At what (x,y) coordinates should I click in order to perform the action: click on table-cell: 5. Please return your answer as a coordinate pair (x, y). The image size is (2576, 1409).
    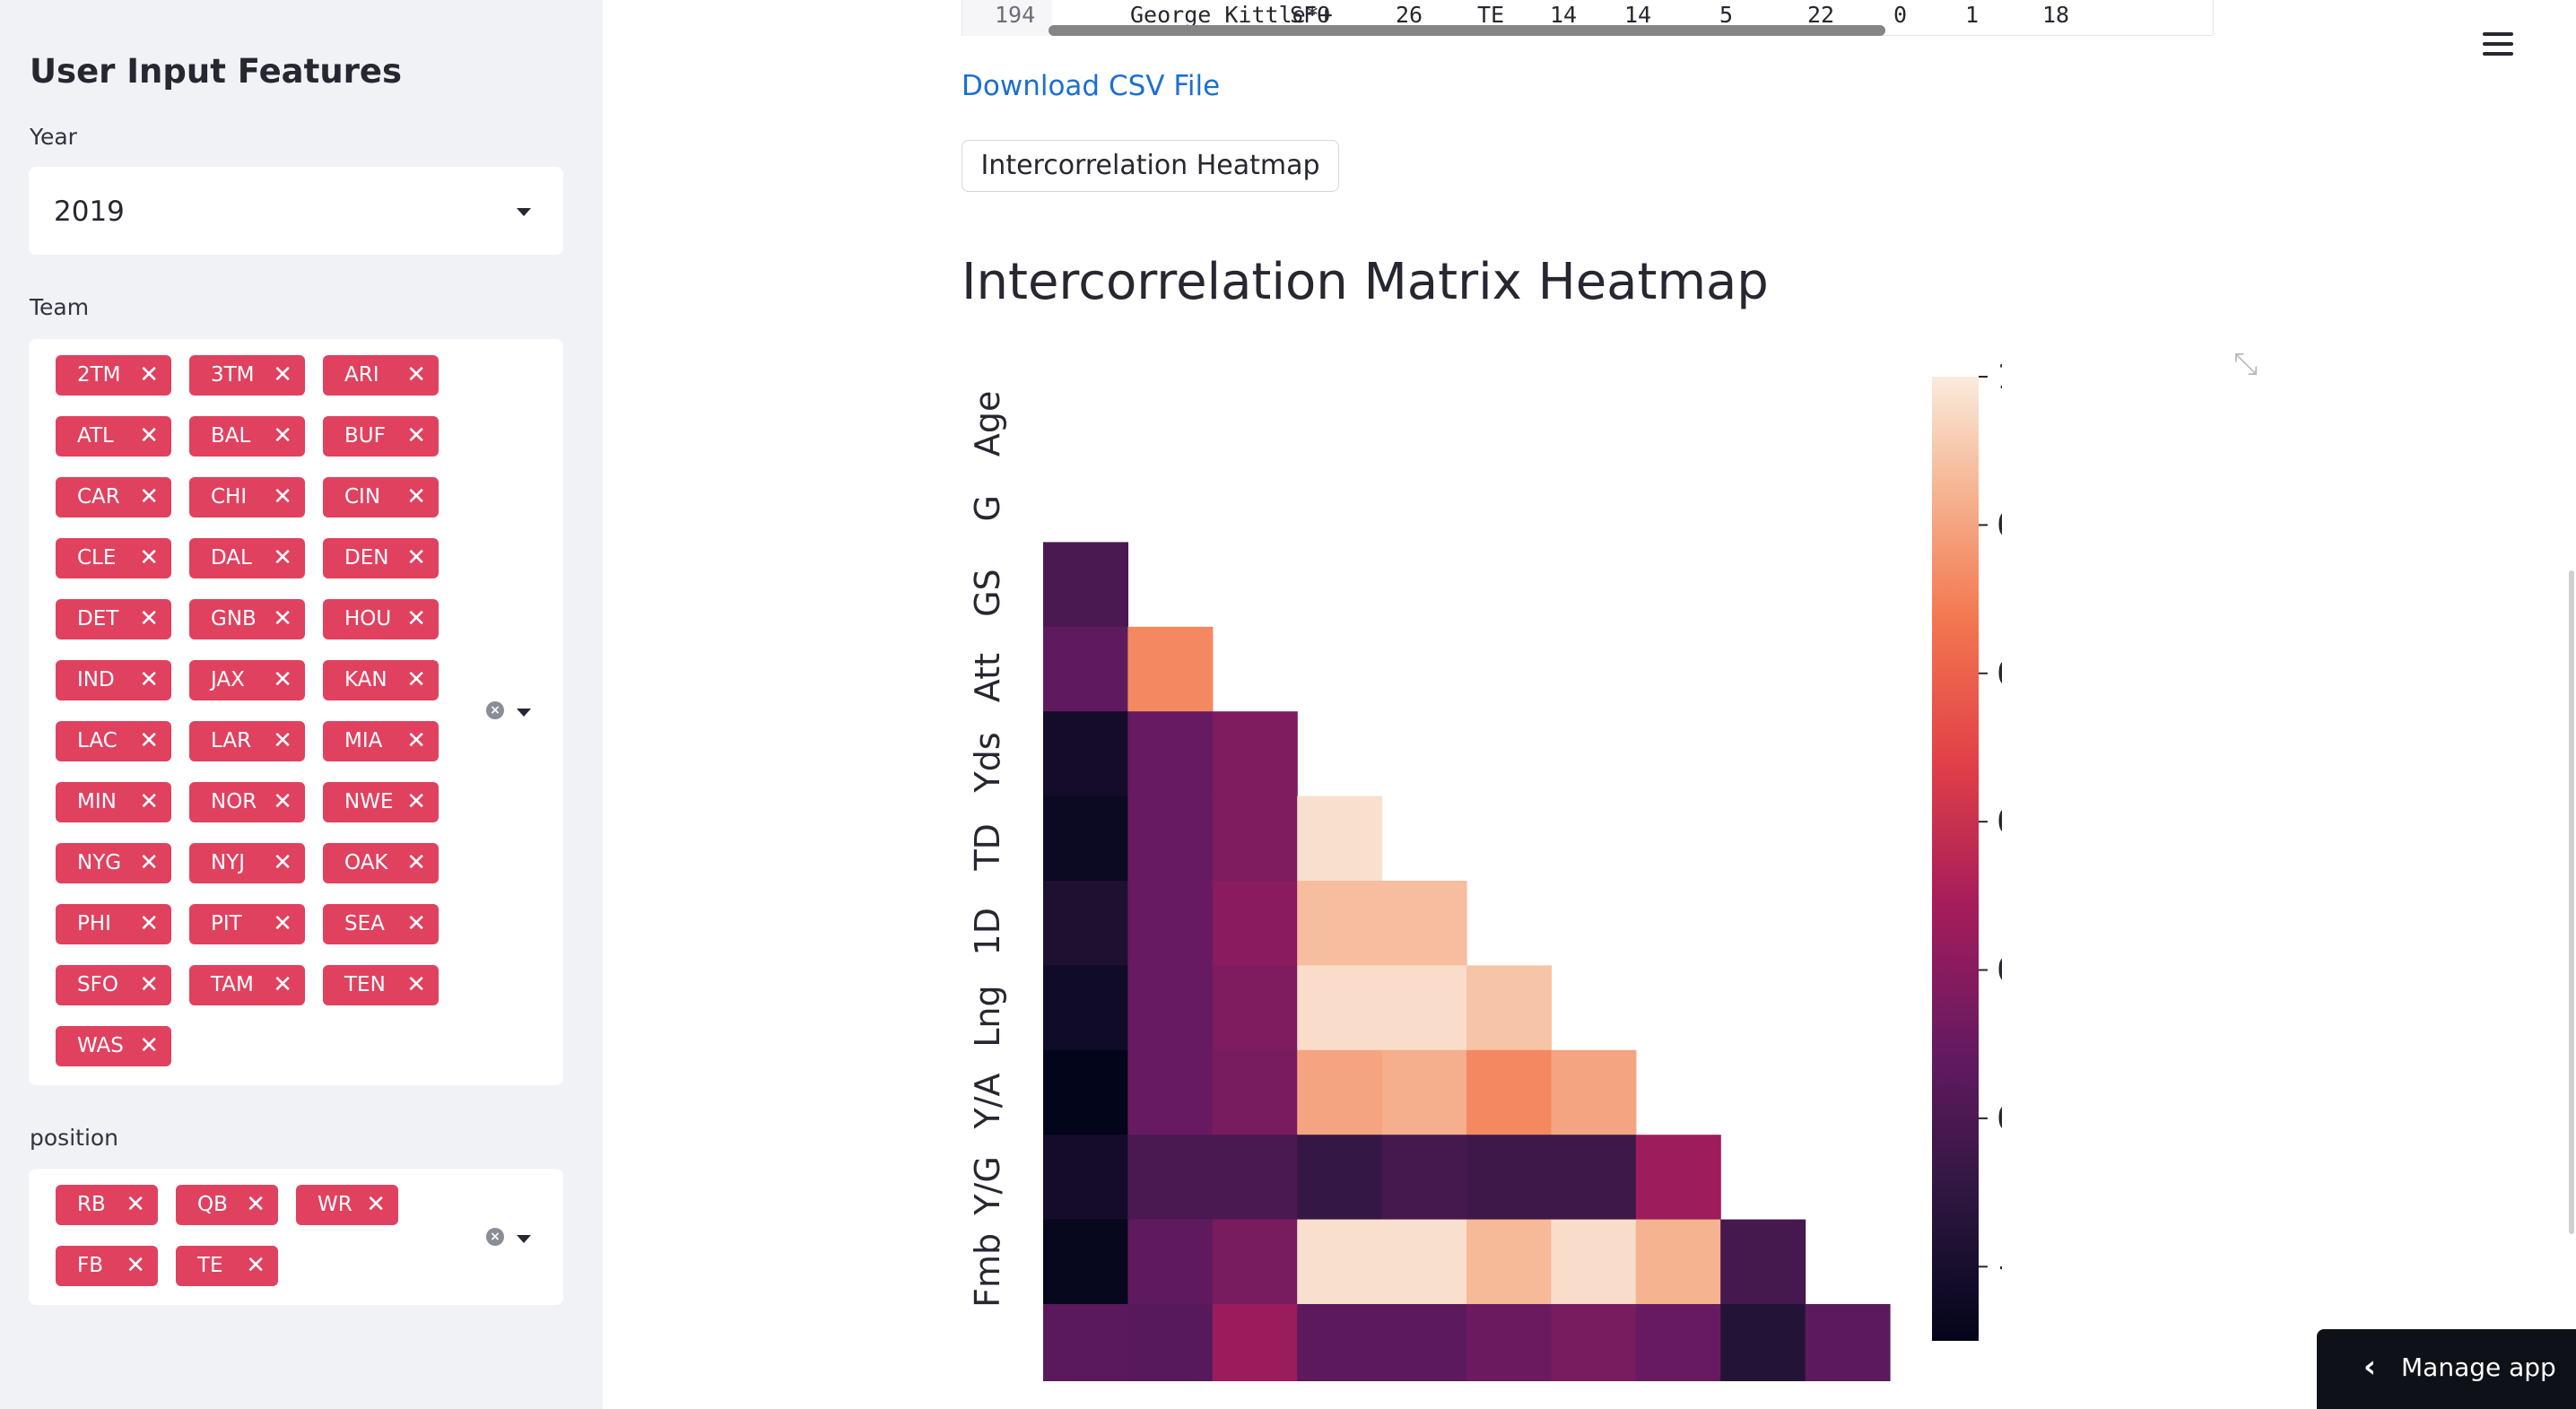
    Looking at the image, I should click on (1726, 15).